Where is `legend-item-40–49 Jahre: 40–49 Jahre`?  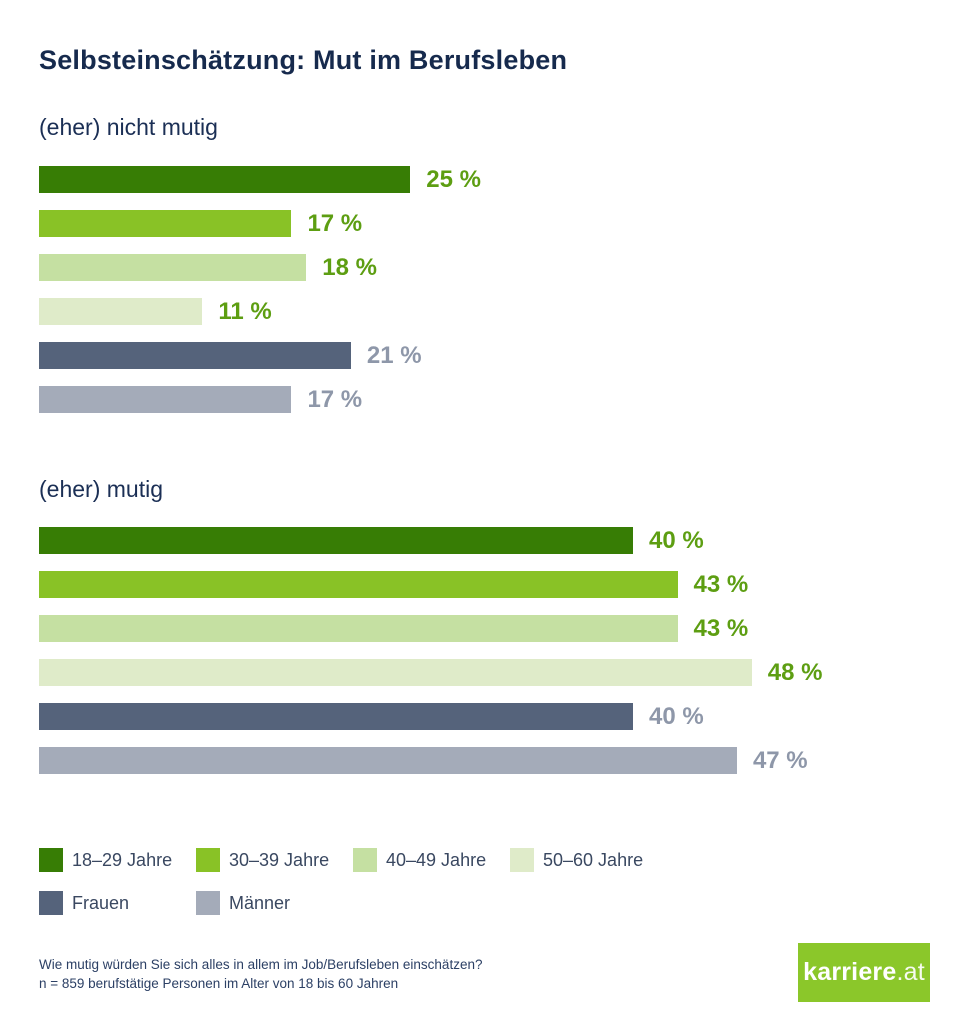 legend-item-40–49 Jahre: 40–49 Jahre is located at coordinates (419, 860).